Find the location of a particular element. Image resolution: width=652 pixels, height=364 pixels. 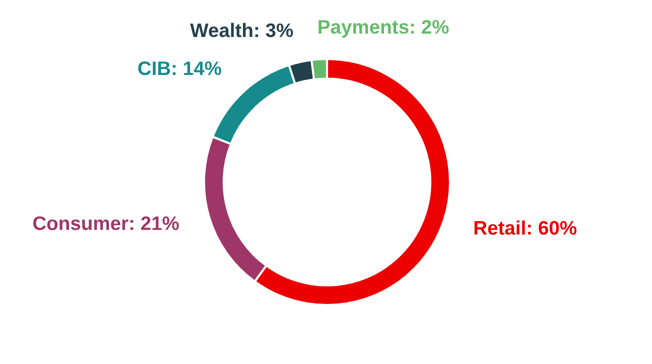

slice-label: CIB: 14% is located at coordinates (180, 68).